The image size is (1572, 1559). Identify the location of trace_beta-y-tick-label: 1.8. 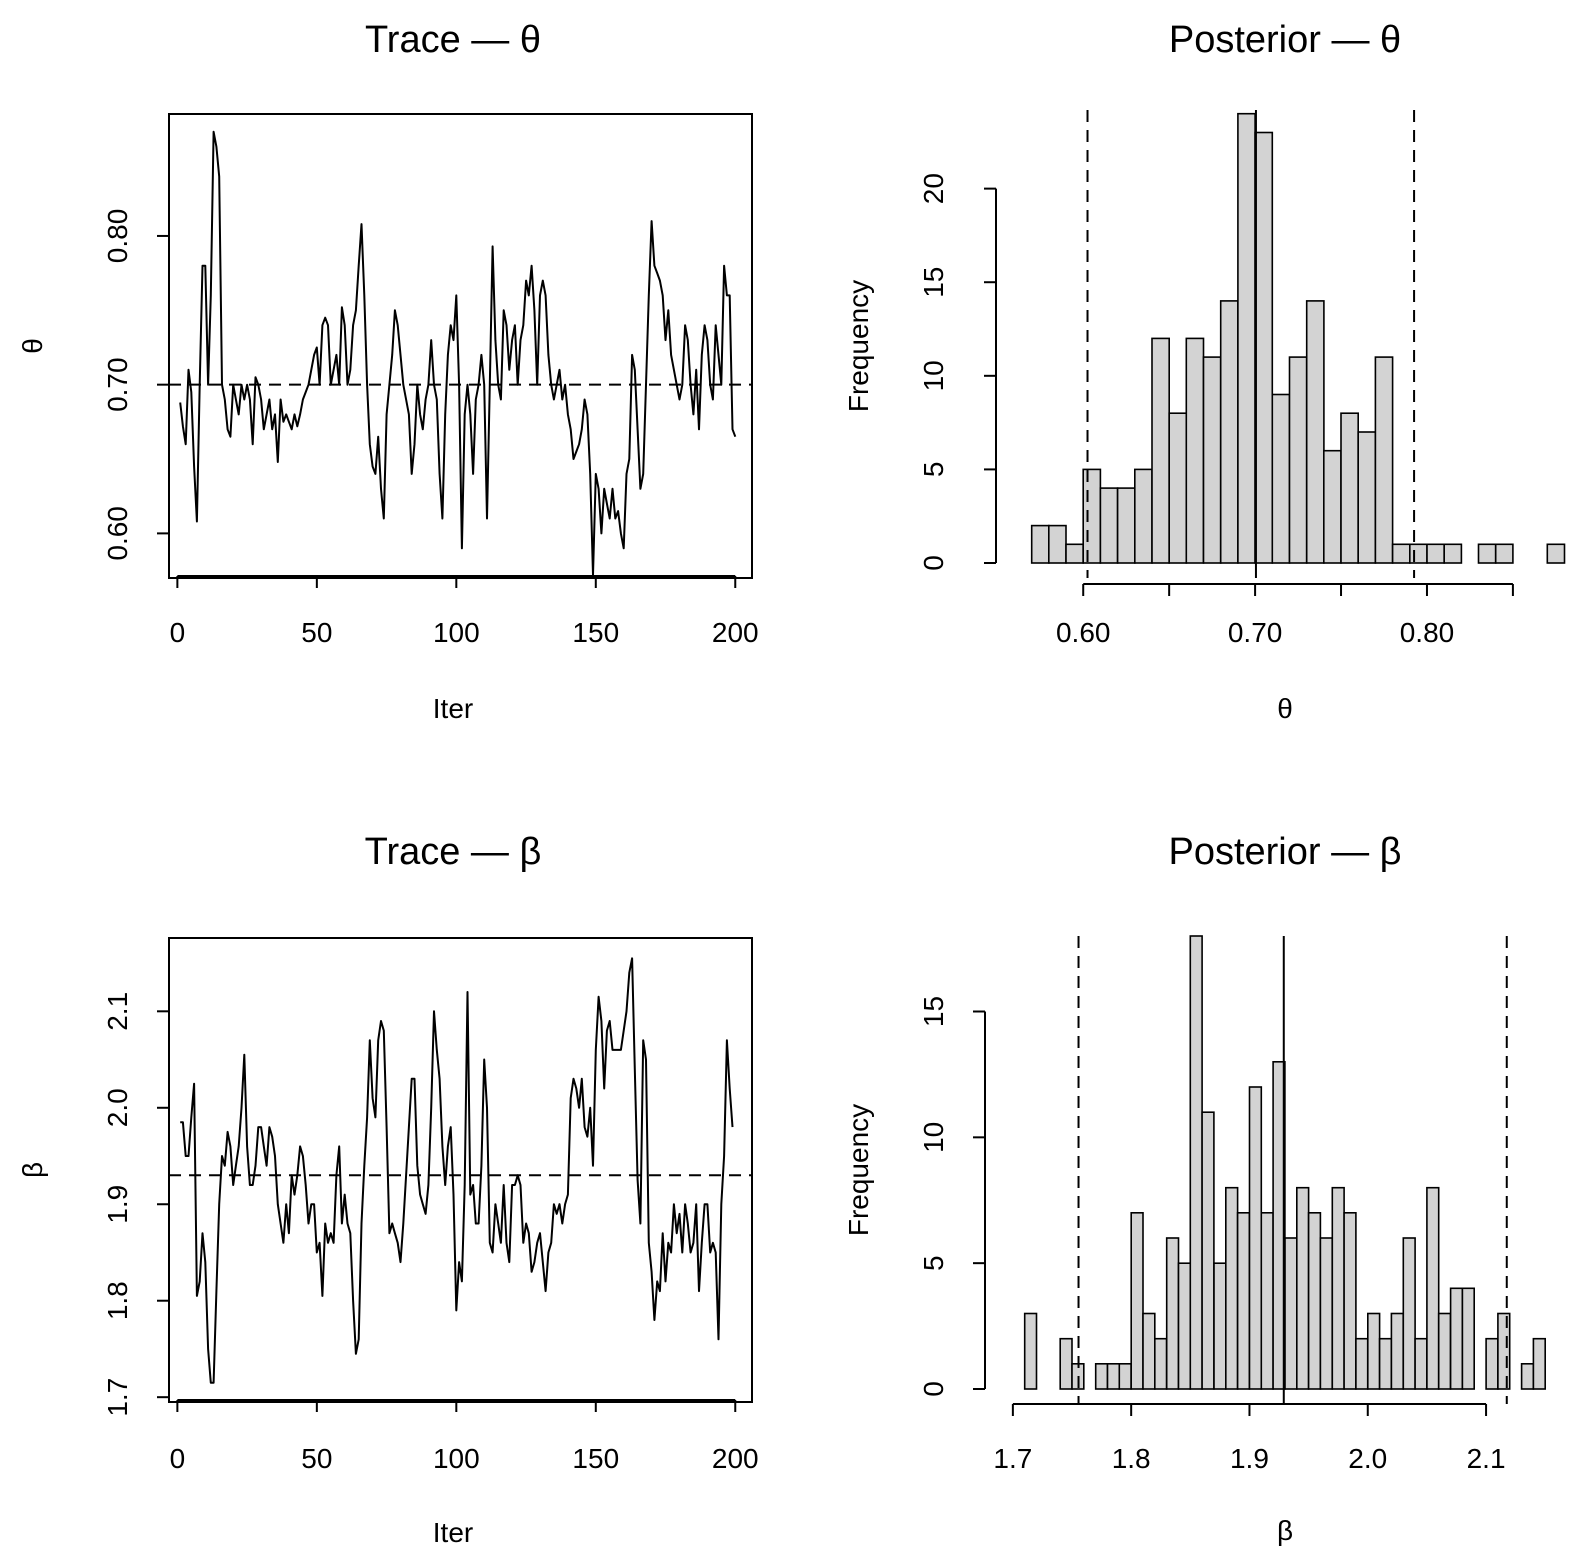
(117, 1300).